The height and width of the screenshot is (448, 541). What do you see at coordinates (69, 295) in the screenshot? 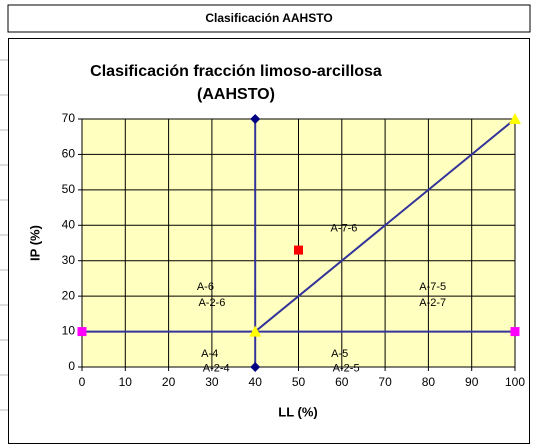
I see `y-tick-label: 20` at bounding box center [69, 295].